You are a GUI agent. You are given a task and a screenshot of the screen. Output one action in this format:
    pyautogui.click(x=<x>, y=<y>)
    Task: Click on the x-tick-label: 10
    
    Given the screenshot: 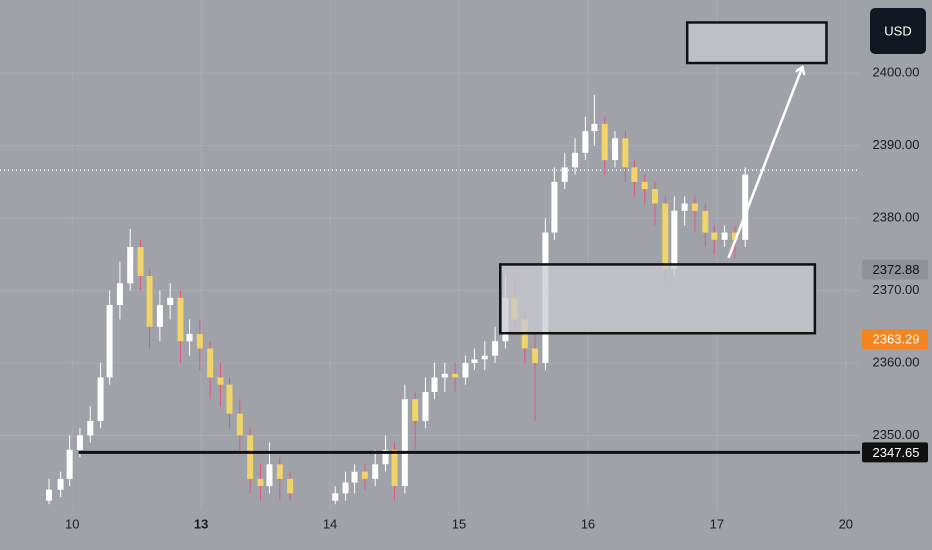 What is the action you would take?
    pyautogui.click(x=72, y=523)
    